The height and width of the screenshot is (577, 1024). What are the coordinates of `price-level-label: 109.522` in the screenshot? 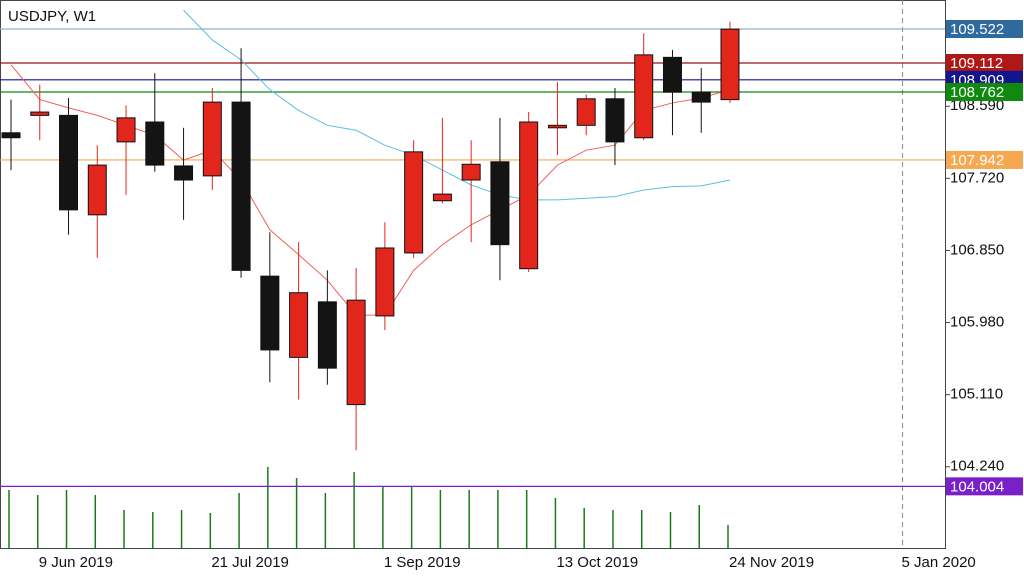 It's located at (977, 29).